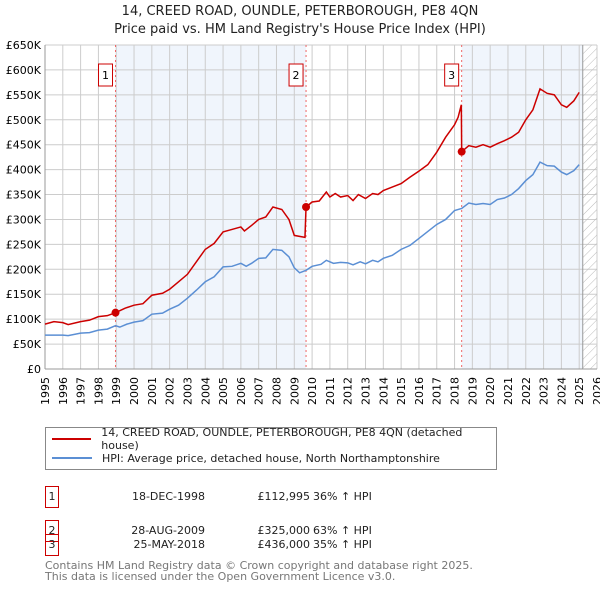 The height and width of the screenshot is (590, 600). What do you see at coordinates (508, 391) in the screenshot?
I see `x-tick-label: 2021` at bounding box center [508, 391].